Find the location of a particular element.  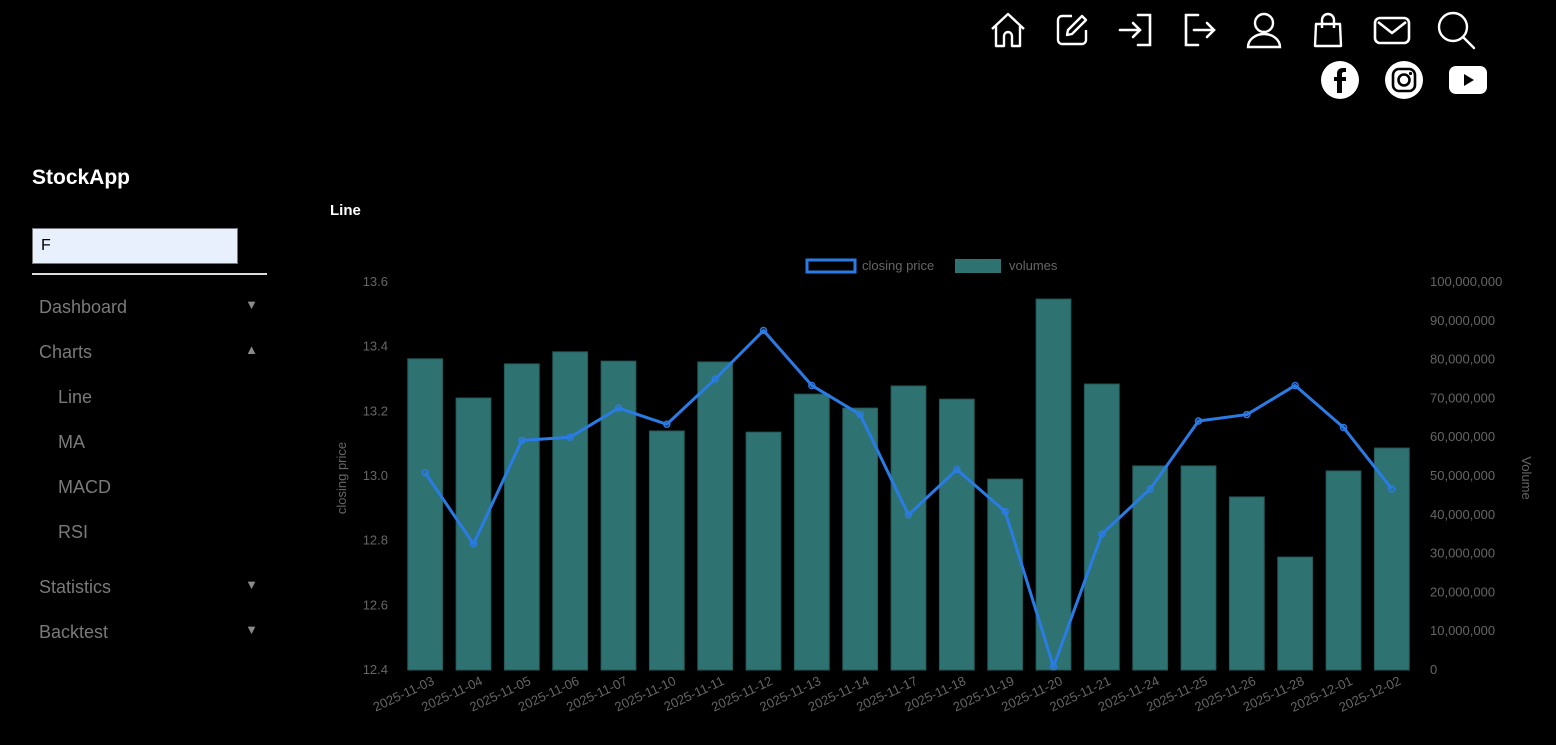

y-left-tick-label: 12.4 is located at coordinates (375, 669).